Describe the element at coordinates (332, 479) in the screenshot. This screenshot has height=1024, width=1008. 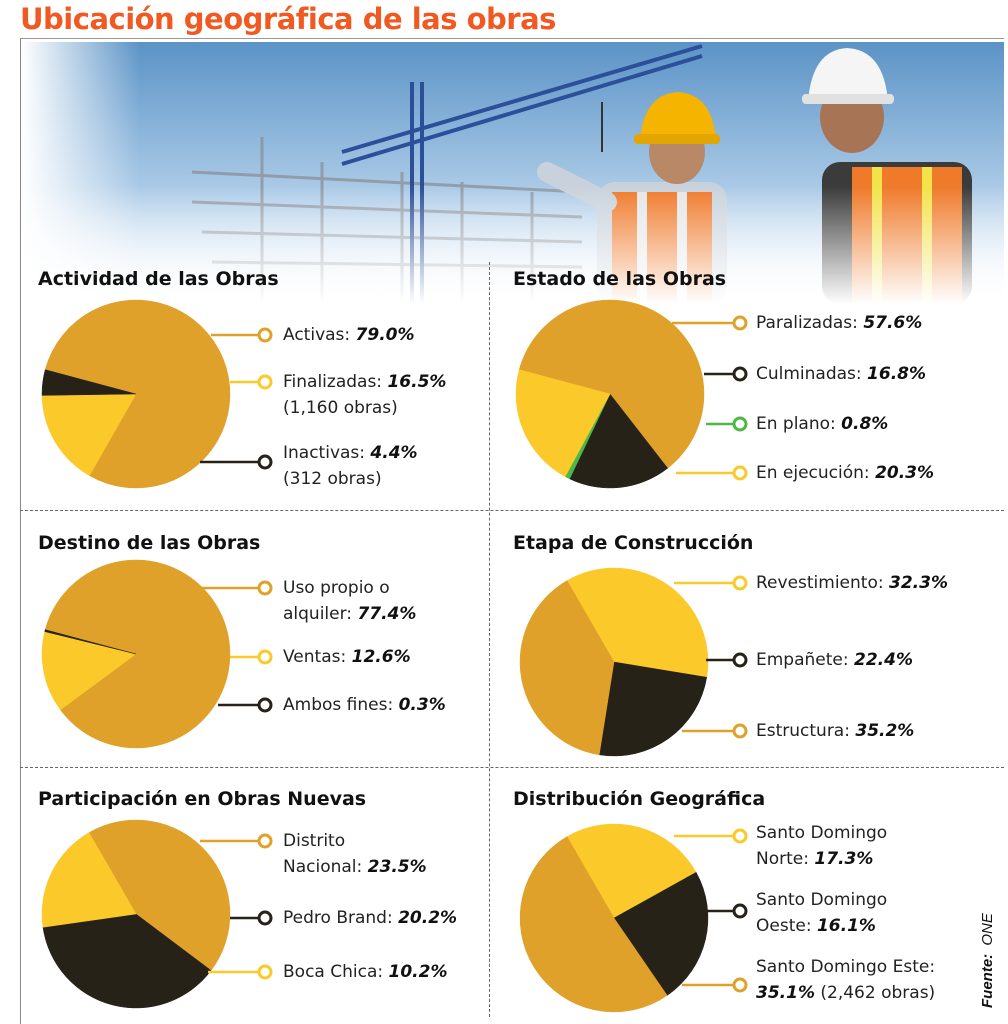
I see `legend-inactivas-extra: (312 obras)` at that location.